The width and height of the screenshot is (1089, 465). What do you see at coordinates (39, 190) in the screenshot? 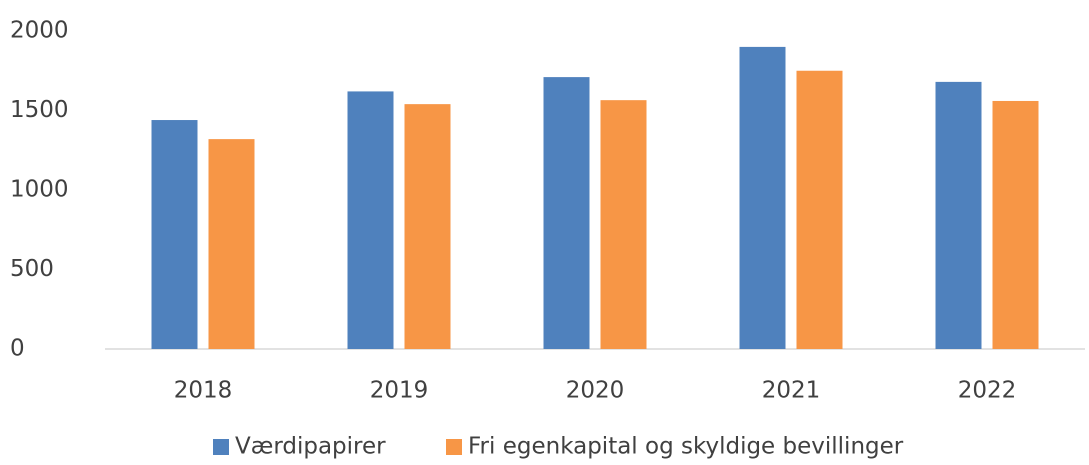
I see `y-tick-label: 1000` at bounding box center [39, 190].